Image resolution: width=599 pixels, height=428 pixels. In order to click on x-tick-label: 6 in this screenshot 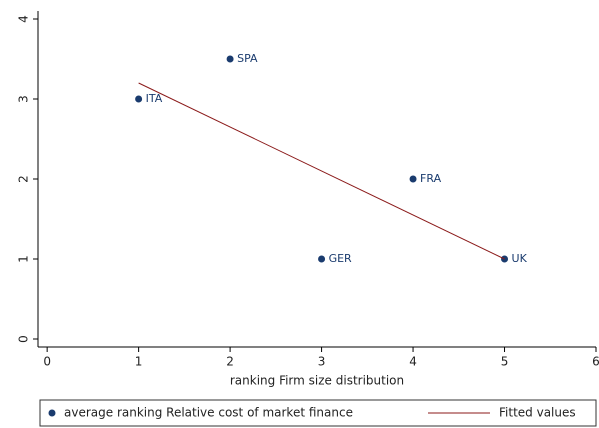, I will do `click(595, 362)`.